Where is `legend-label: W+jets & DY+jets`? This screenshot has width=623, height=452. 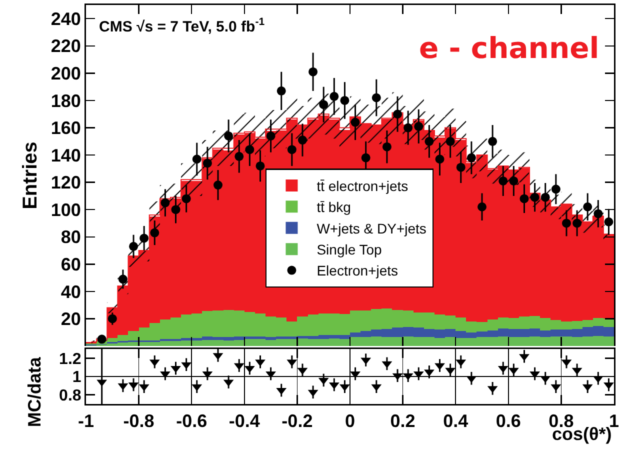
legend-label: W+jets & DY+jets is located at coordinates (371, 228).